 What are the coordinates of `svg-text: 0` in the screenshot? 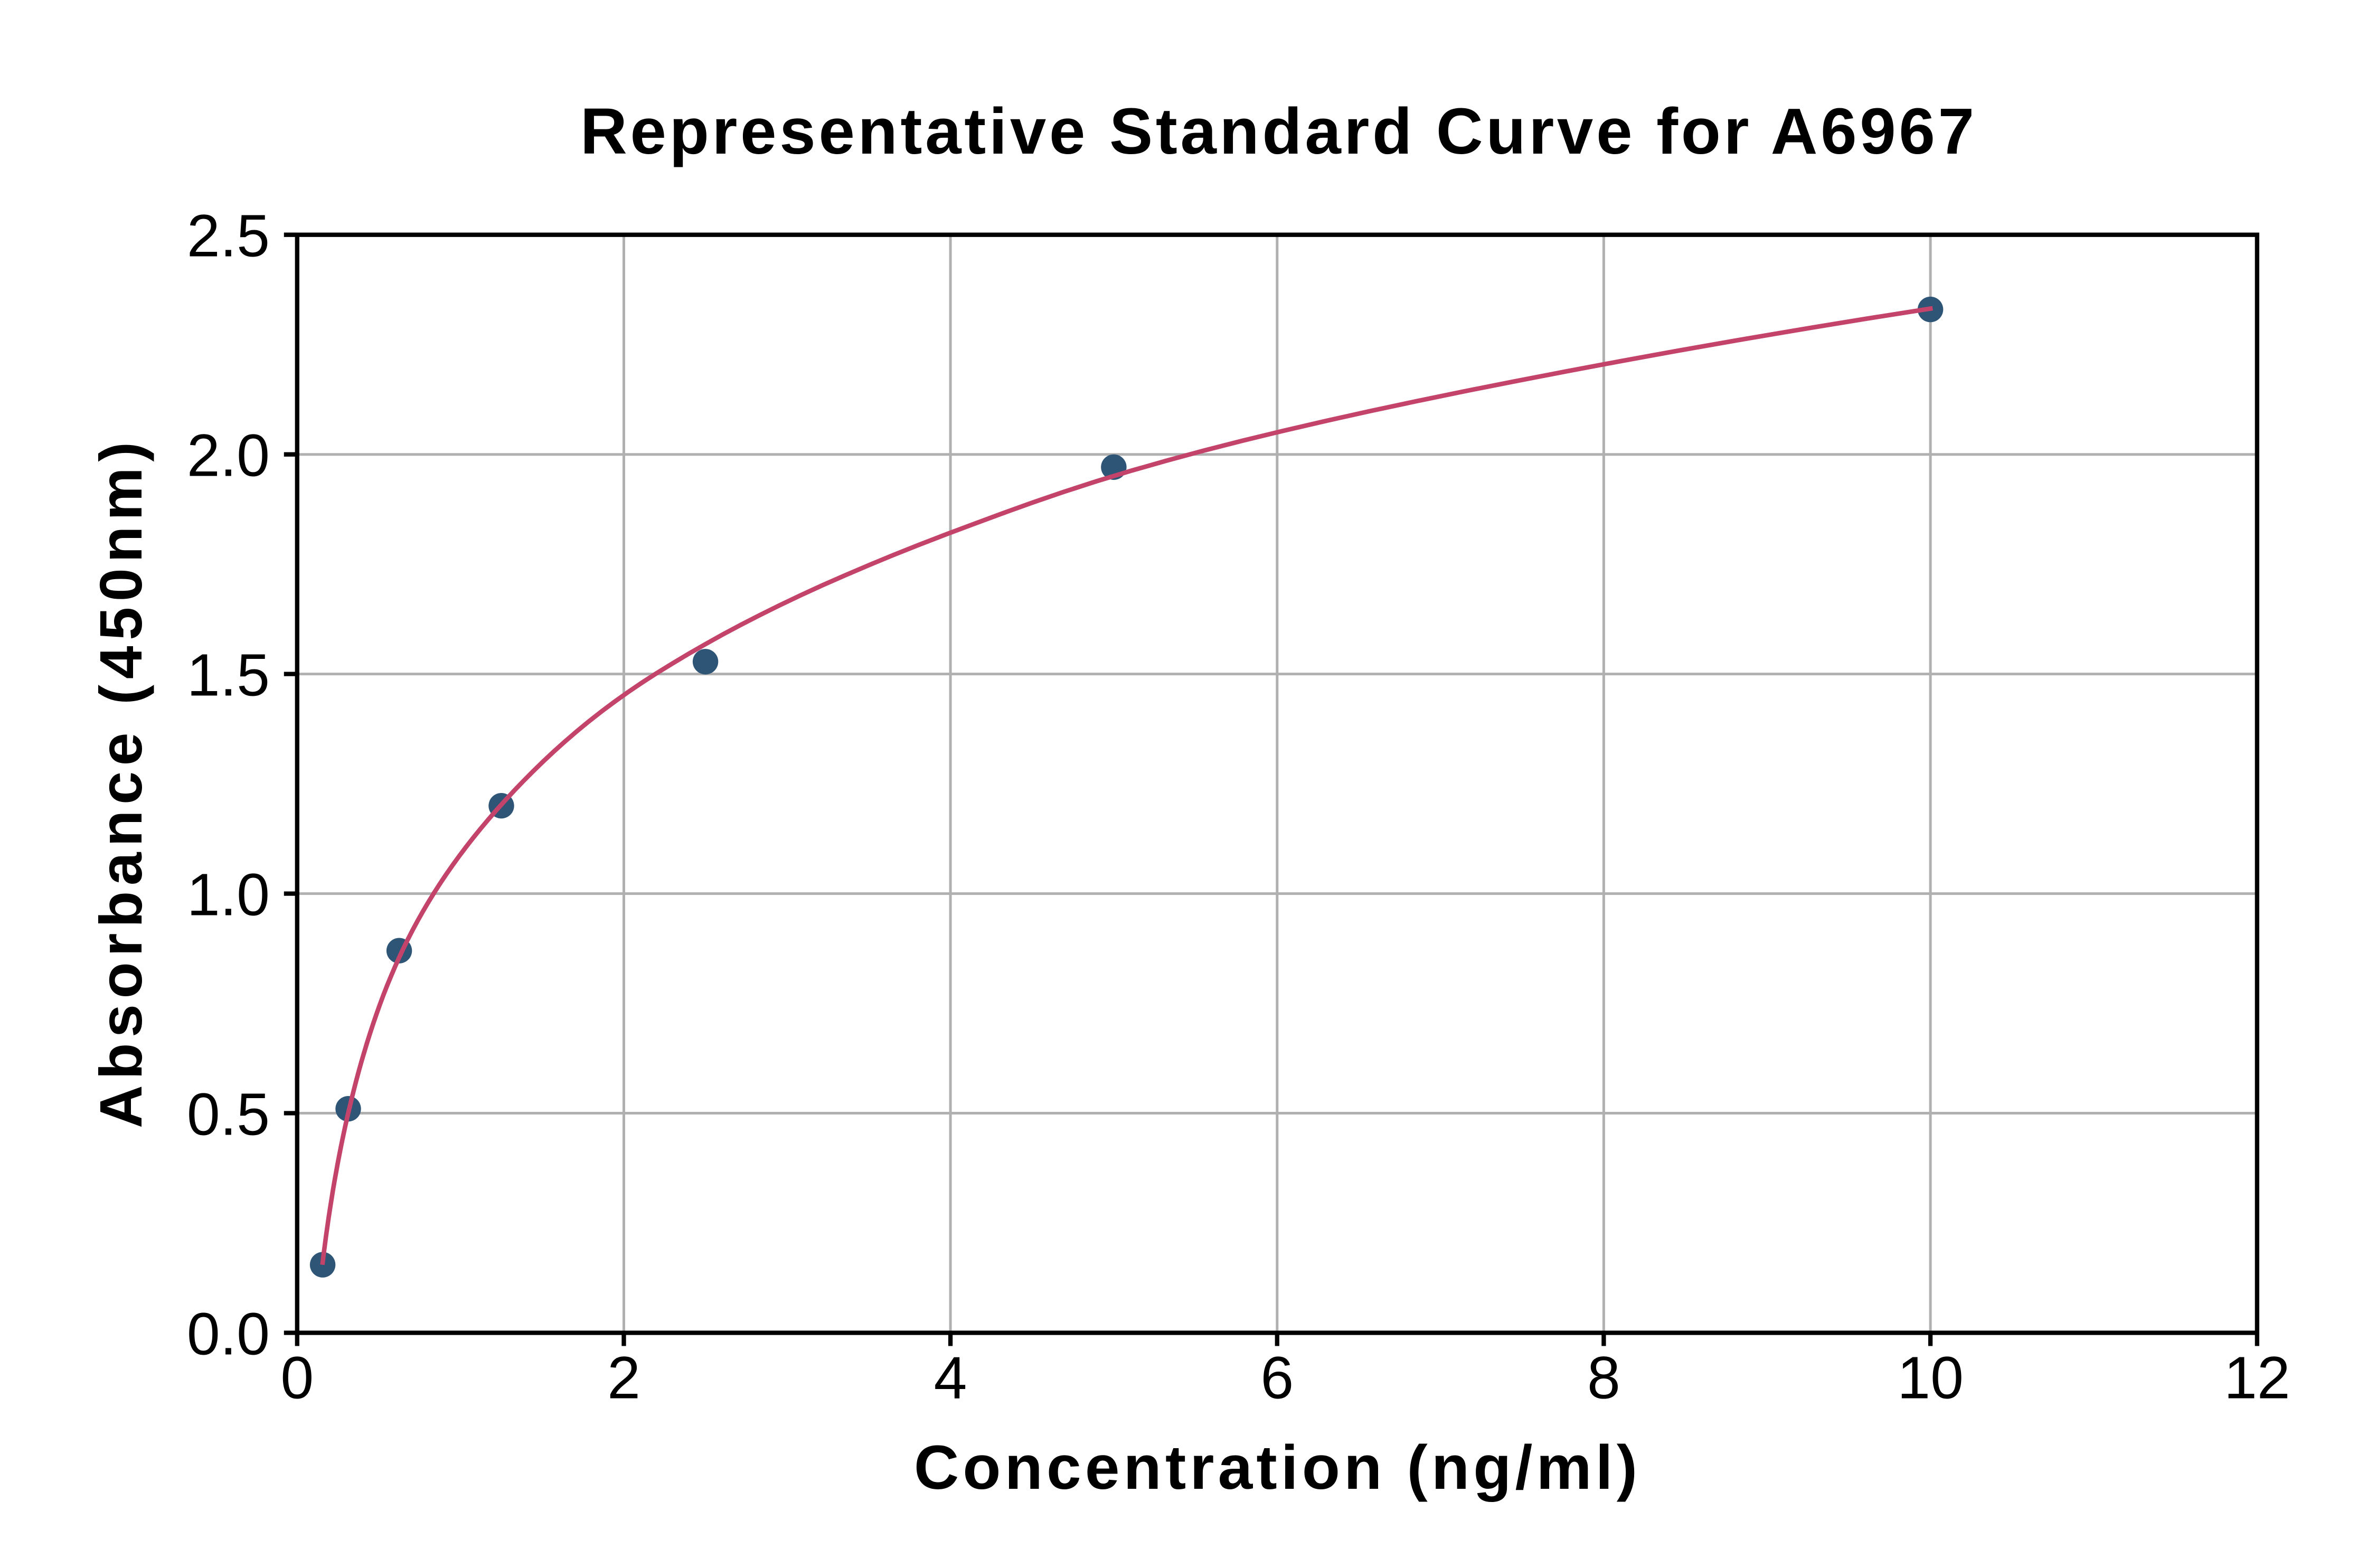 It's located at (297, 1377).